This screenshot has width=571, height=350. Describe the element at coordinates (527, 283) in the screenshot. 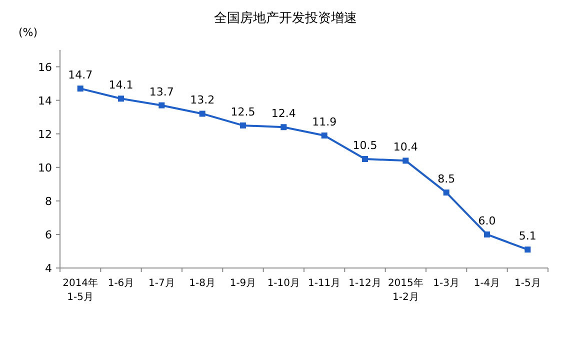

I see `x-tick-label: 1-5月` at that location.